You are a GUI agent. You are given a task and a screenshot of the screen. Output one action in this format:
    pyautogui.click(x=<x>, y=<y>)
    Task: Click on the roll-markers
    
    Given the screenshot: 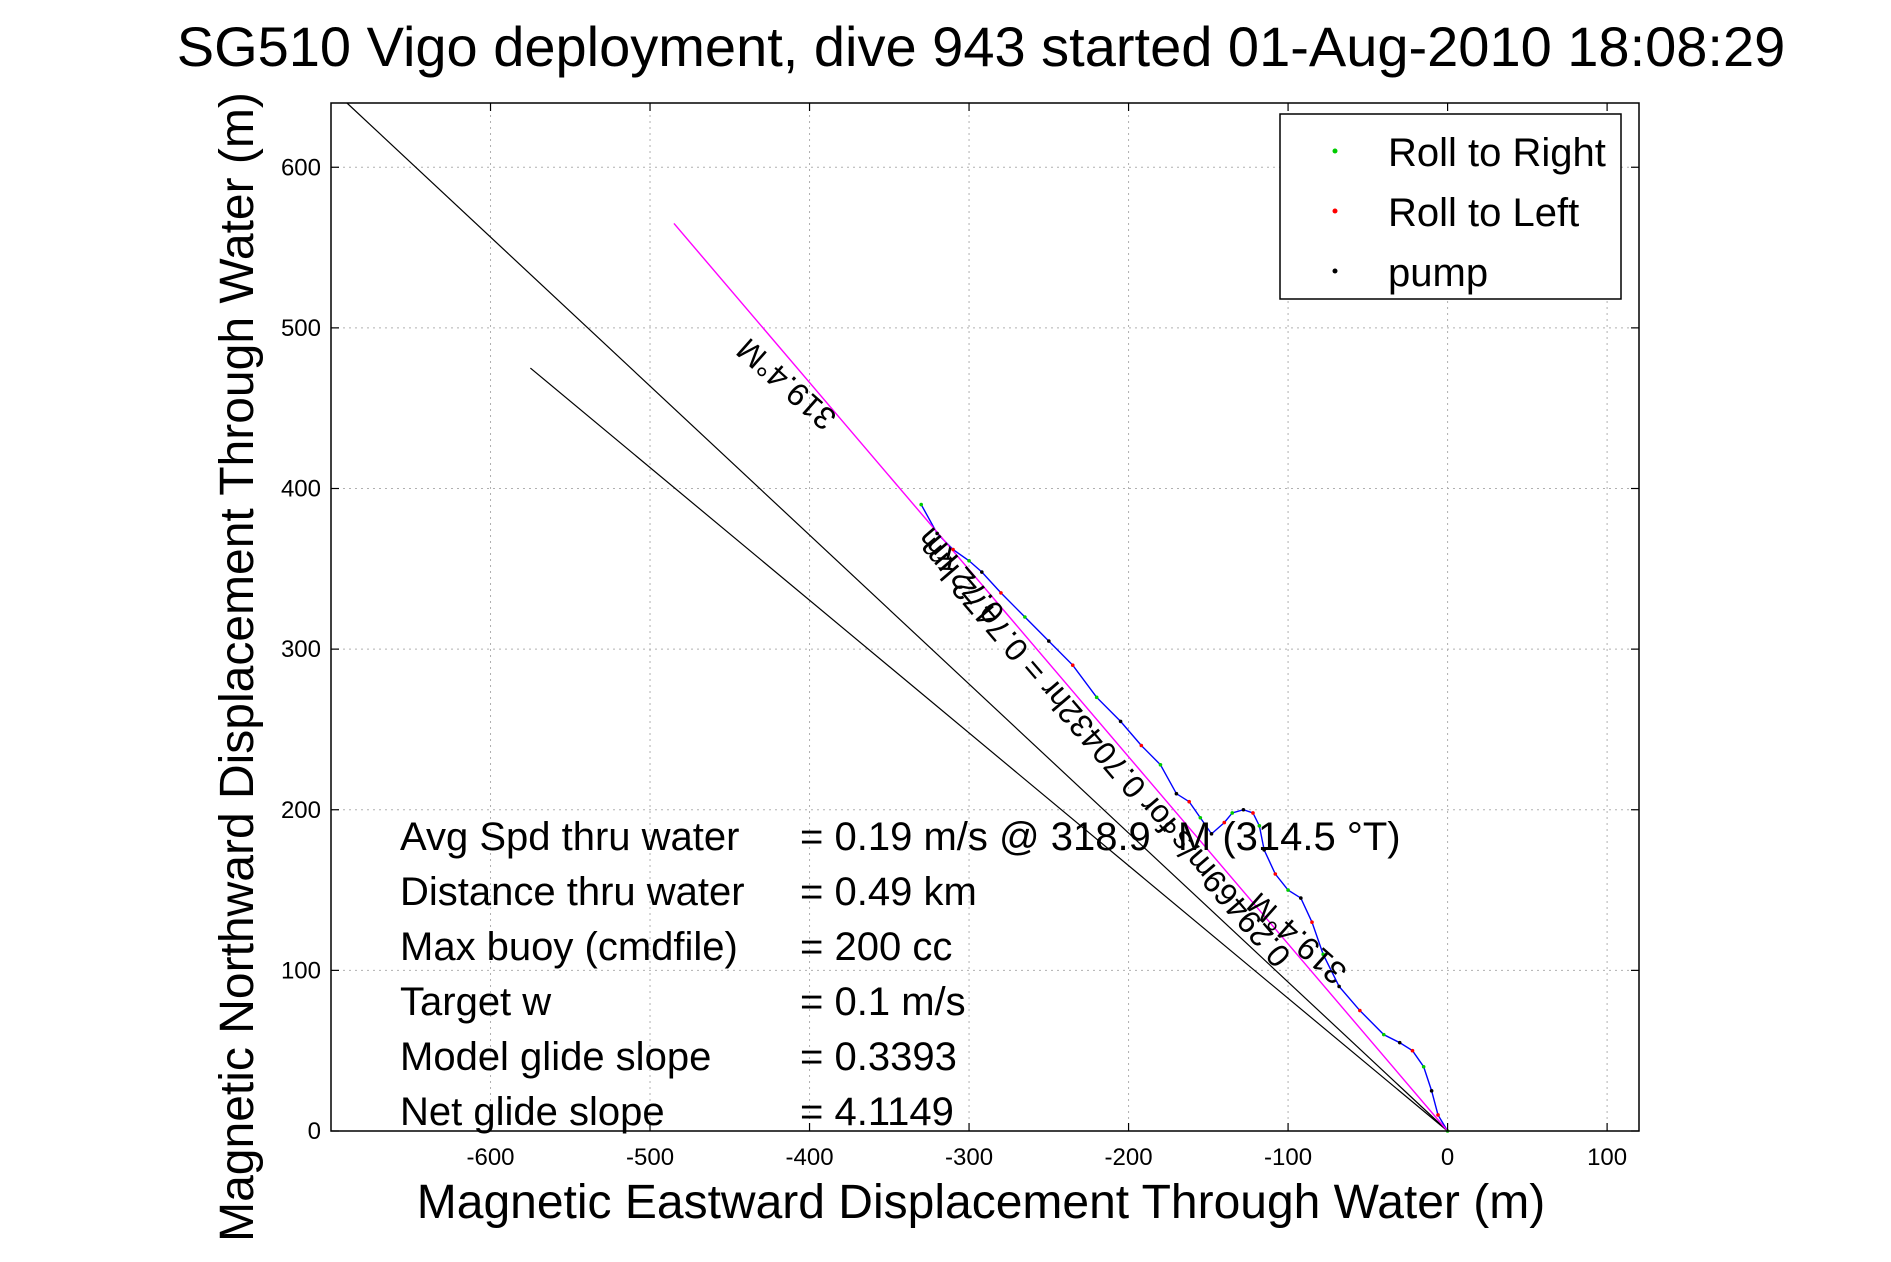 What is the action you would take?
    pyautogui.click(x=1184, y=817)
    